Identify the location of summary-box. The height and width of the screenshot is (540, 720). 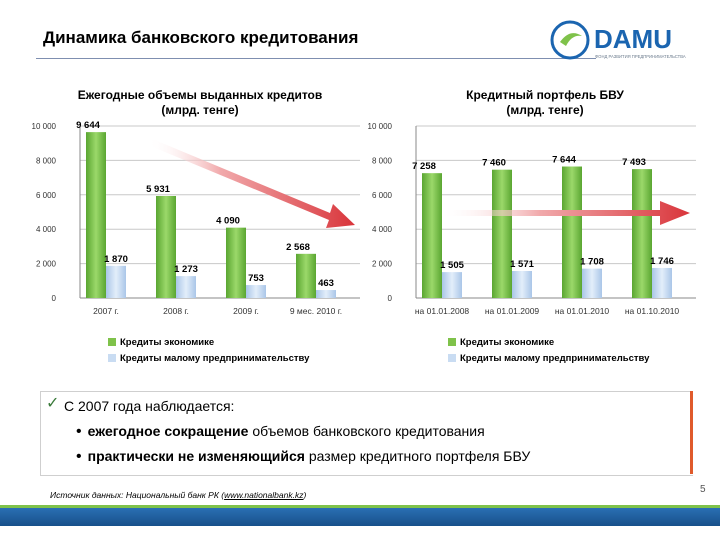
(366, 433).